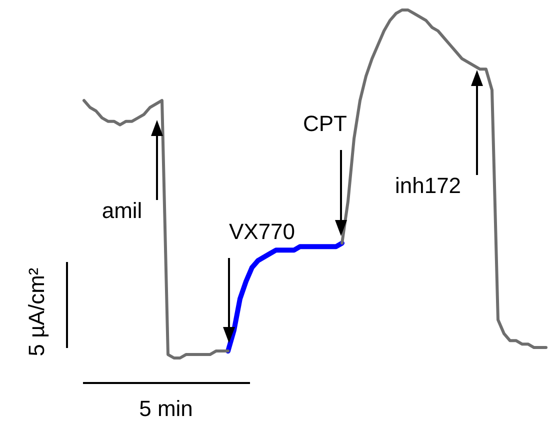 This screenshot has height=427, width=551. What do you see at coordinates (122, 211) in the screenshot?
I see `annotation: amil` at bounding box center [122, 211].